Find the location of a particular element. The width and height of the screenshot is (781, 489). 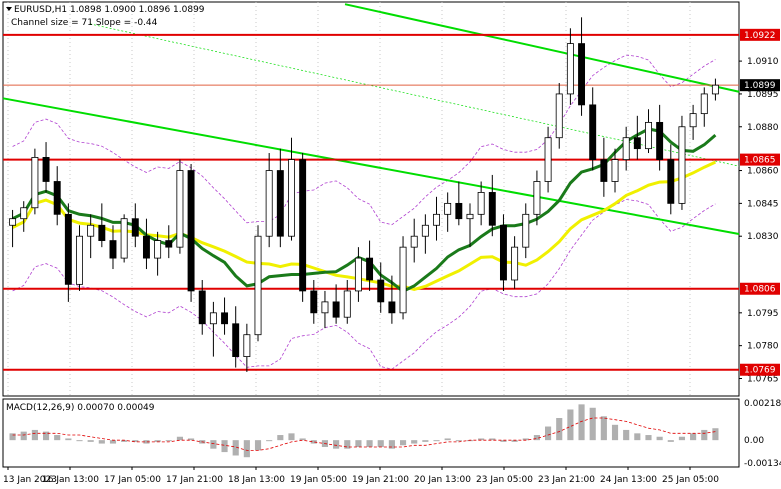

price-label: 1.0795 is located at coordinates (763, 314).